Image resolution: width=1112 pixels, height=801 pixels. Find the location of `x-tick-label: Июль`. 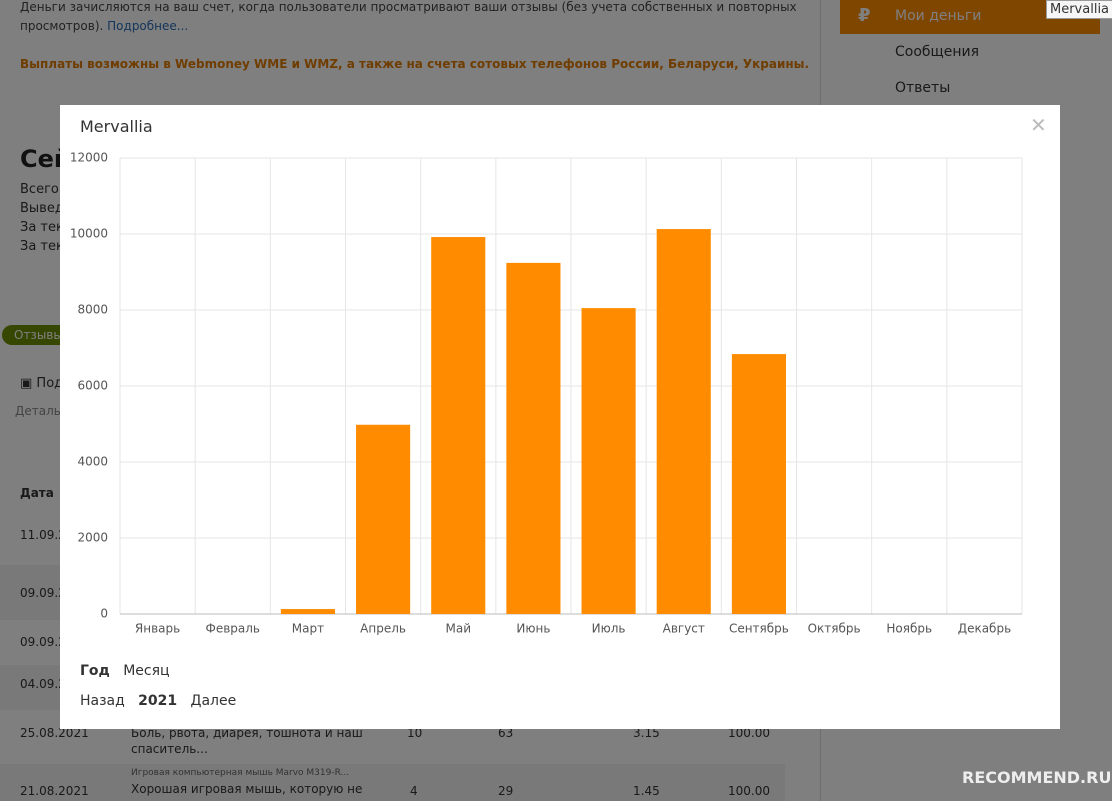

x-tick-label: Июль is located at coordinates (609, 629).